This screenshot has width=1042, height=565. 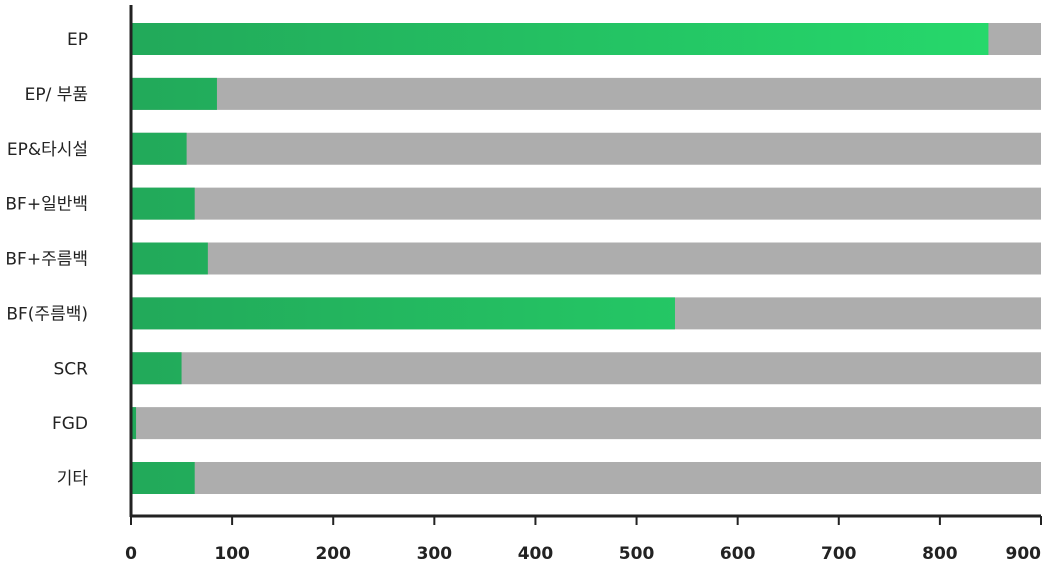 I want to click on x-tick-label: 600, so click(x=738, y=554).